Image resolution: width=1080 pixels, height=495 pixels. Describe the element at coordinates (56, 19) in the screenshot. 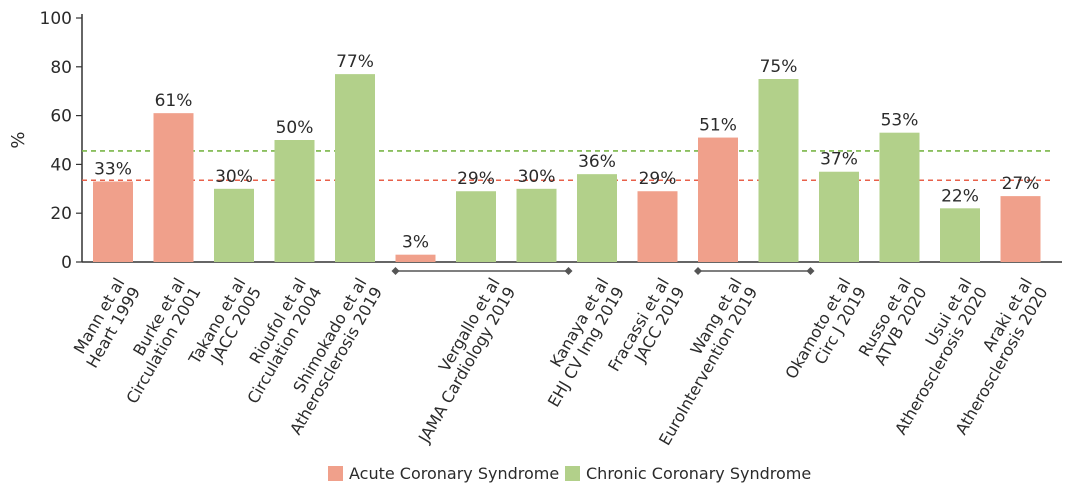

I see `y-tick-label: 100` at that location.